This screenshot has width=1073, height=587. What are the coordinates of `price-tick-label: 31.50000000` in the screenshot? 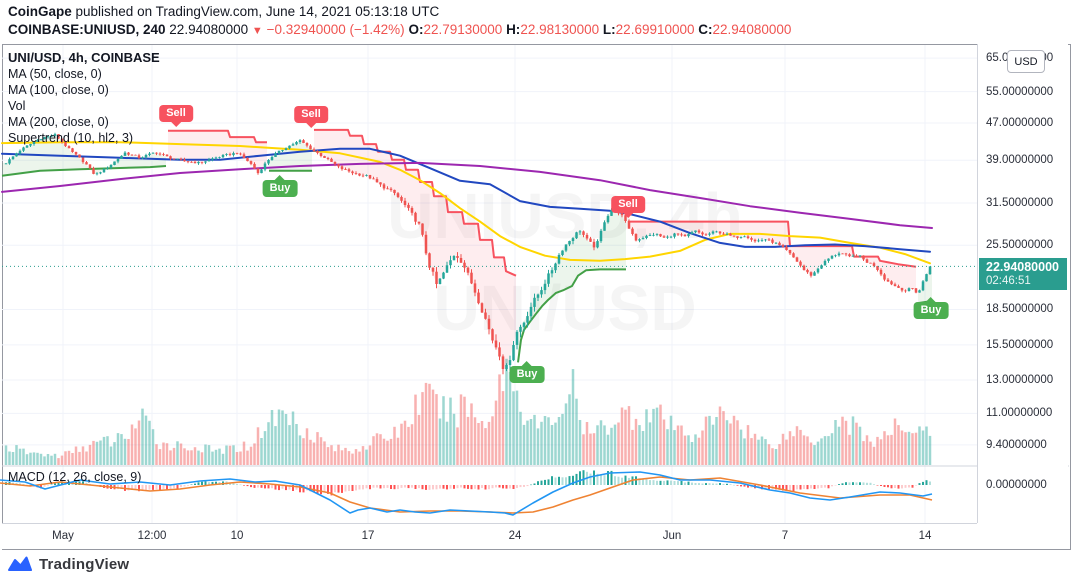 It's located at (1020, 203).